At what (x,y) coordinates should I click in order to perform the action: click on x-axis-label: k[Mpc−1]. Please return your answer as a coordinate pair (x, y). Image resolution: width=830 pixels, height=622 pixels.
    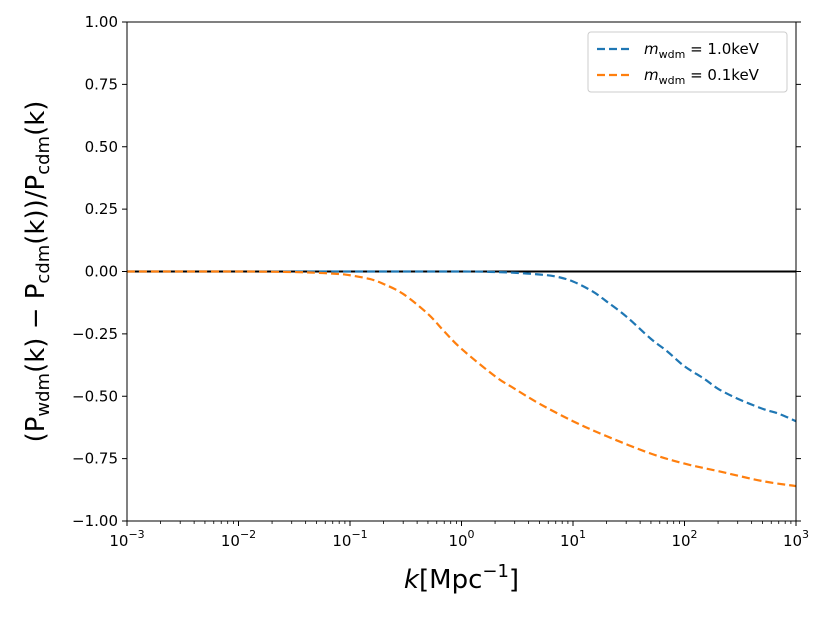
    Looking at the image, I should click on (461, 578).